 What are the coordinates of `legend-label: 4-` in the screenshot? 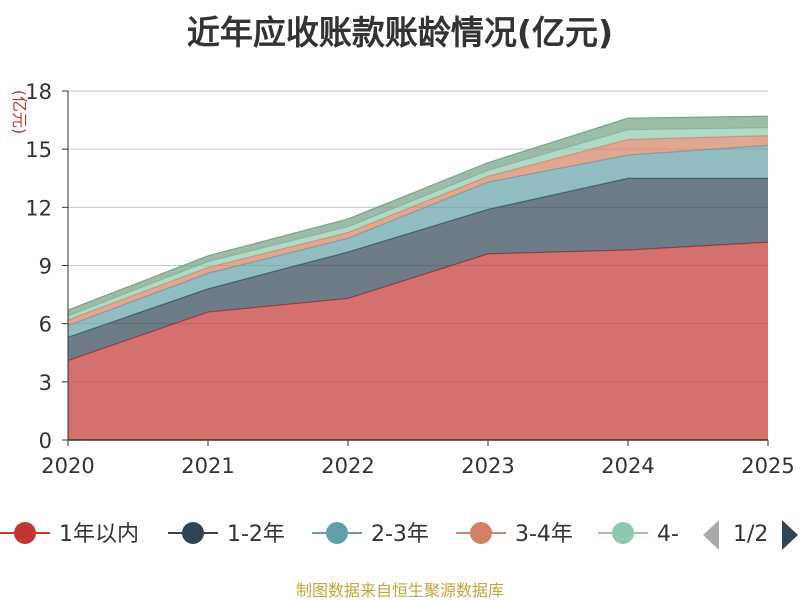 It's located at (668, 534).